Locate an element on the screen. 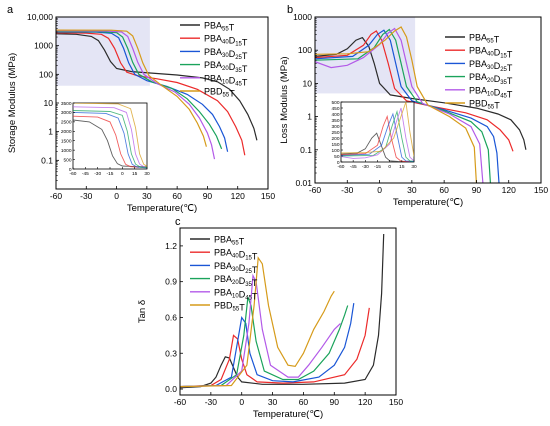  inset-y-tick-label: 0 is located at coordinates (338, 163).